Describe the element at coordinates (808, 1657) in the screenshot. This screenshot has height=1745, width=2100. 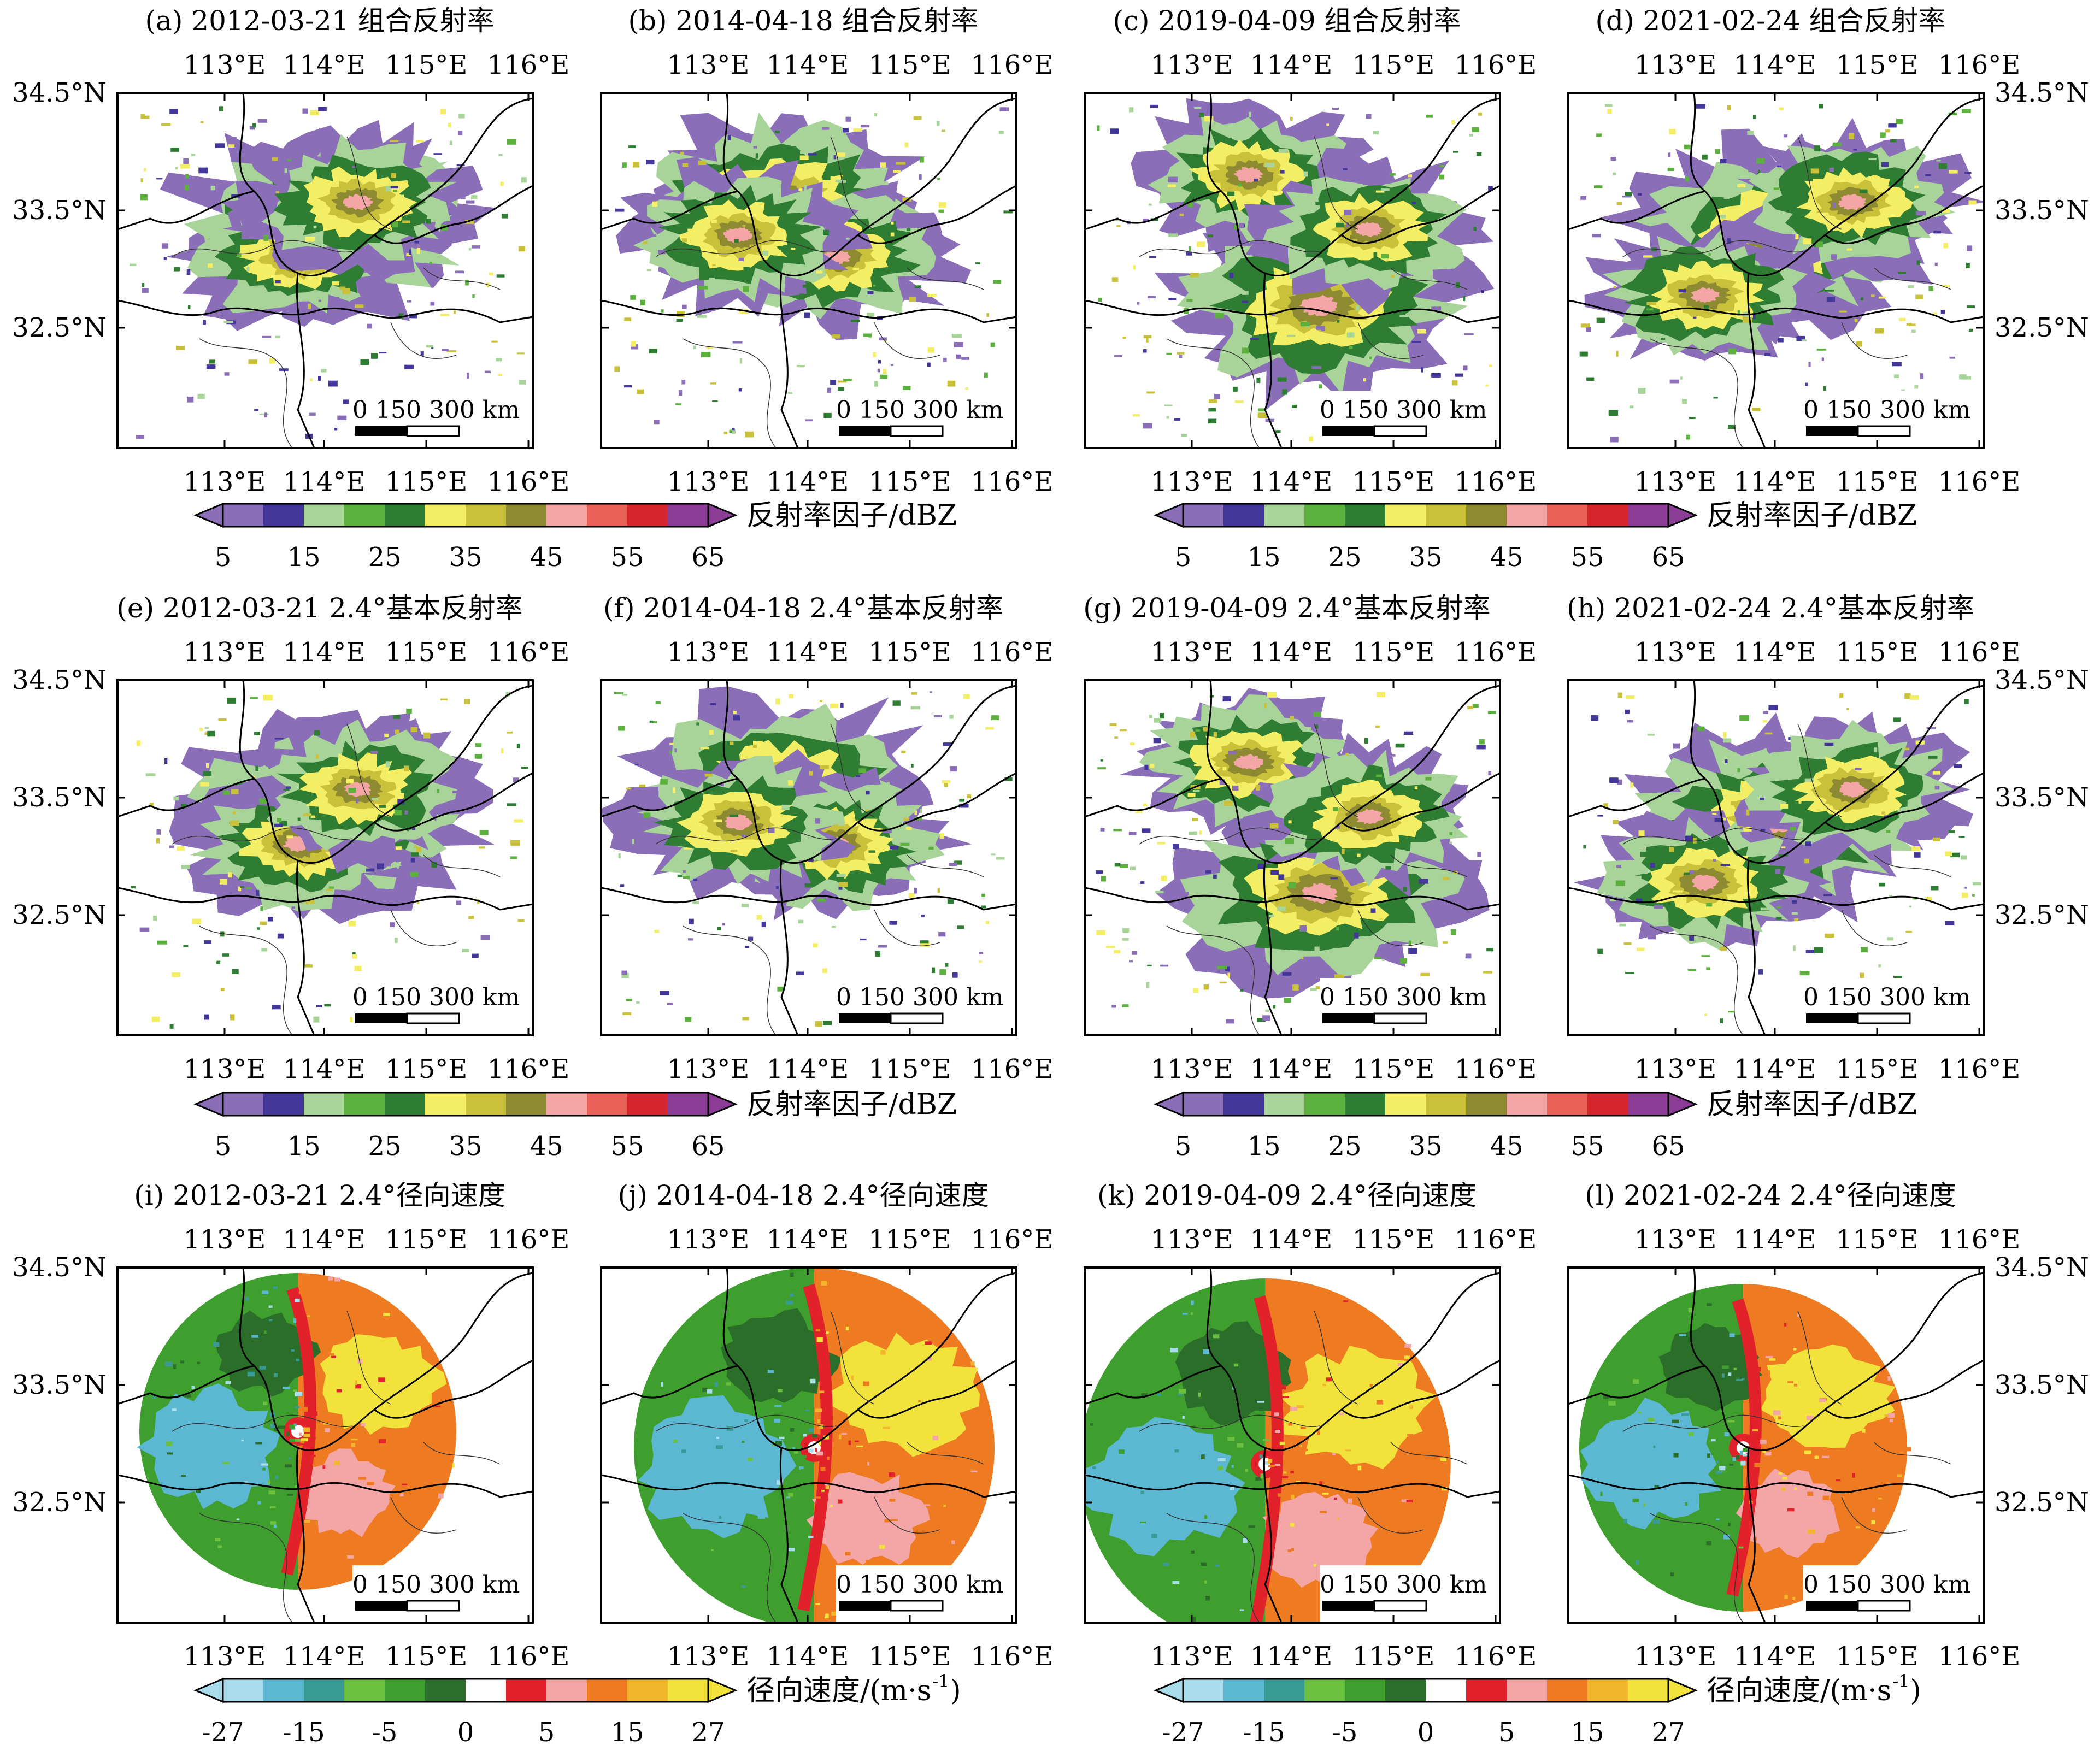
I see `lon-tick-label-bottom: 114°E` at that location.